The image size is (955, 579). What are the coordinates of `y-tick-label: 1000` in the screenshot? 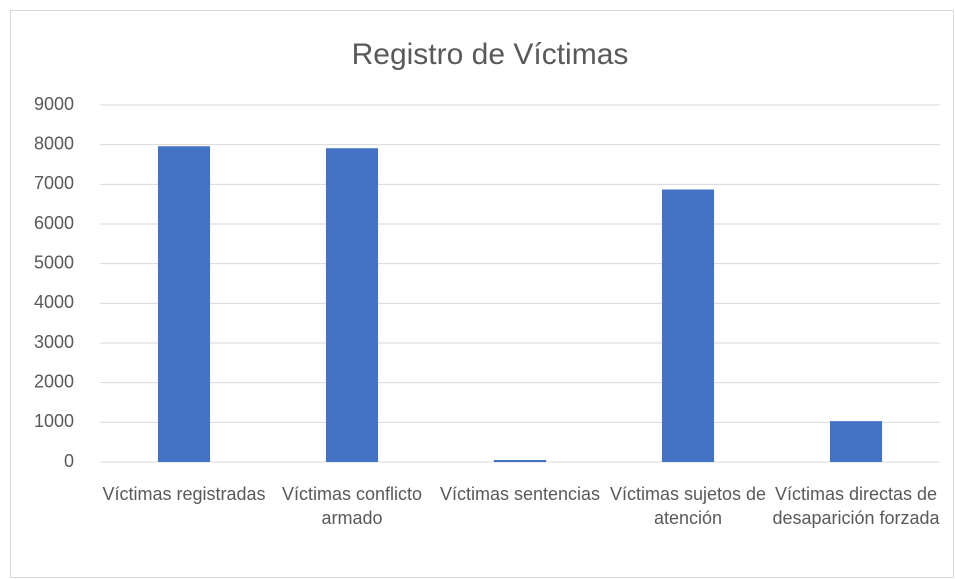 It's located at (54, 421).